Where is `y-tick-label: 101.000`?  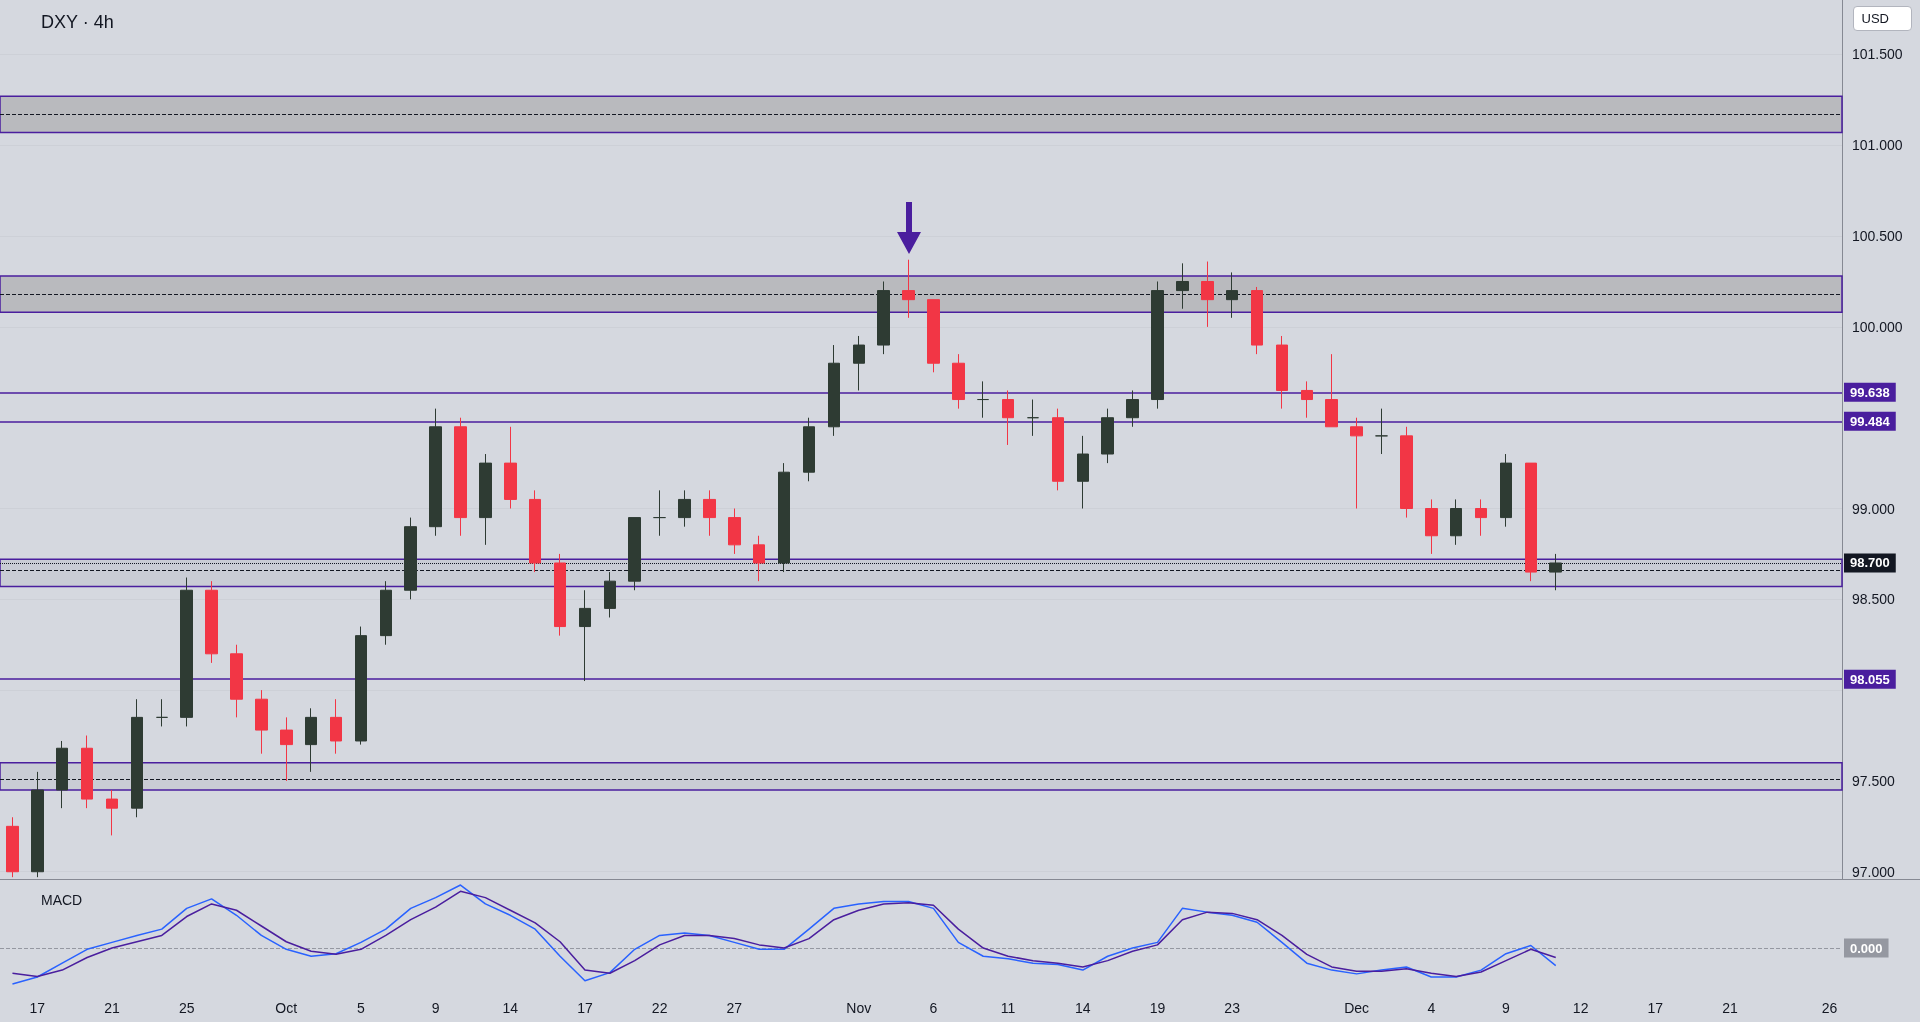 y-tick-label: 101.000 is located at coordinates (1877, 145).